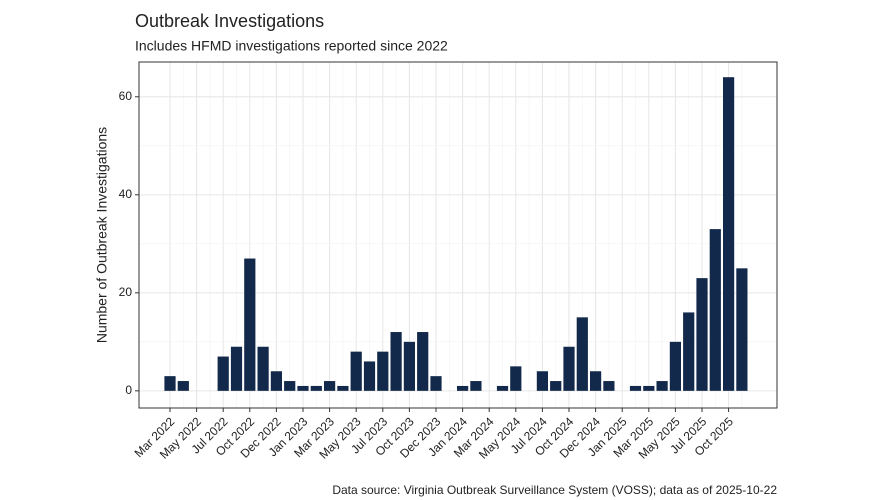 The height and width of the screenshot is (500, 889). What do you see at coordinates (128, 390) in the screenshot?
I see `y-tick-label: 0` at bounding box center [128, 390].